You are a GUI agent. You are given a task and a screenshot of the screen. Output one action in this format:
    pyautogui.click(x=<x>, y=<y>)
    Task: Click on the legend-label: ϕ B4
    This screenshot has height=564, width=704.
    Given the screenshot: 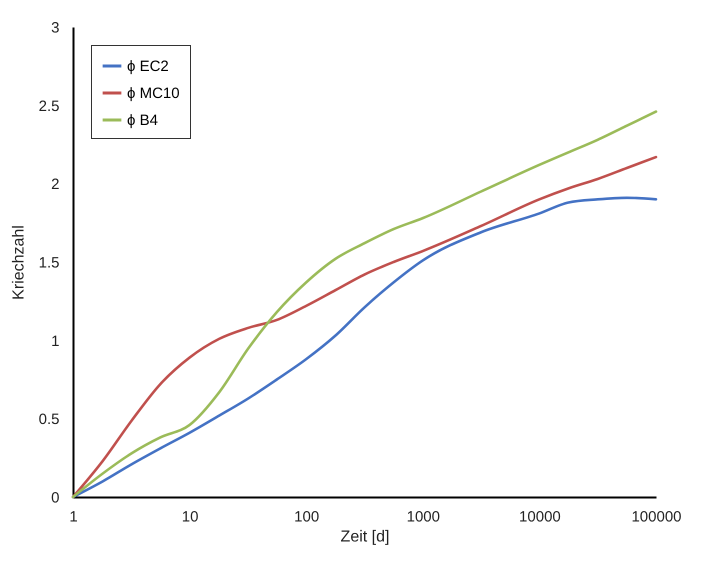 What is the action you would take?
    pyautogui.click(x=142, y=120)
    